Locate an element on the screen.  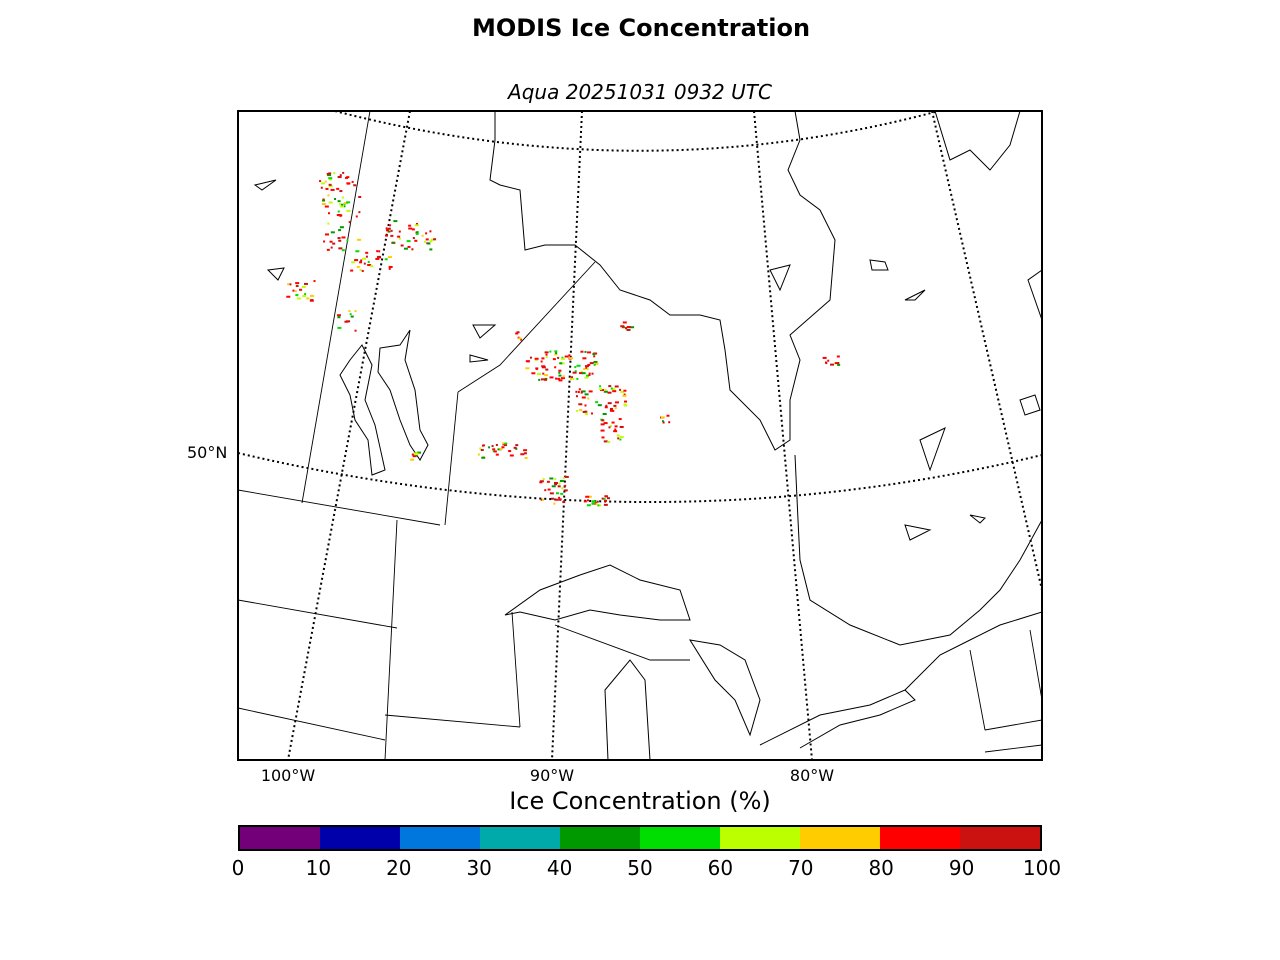
northeast-coast is located at coordinates (988, 216).